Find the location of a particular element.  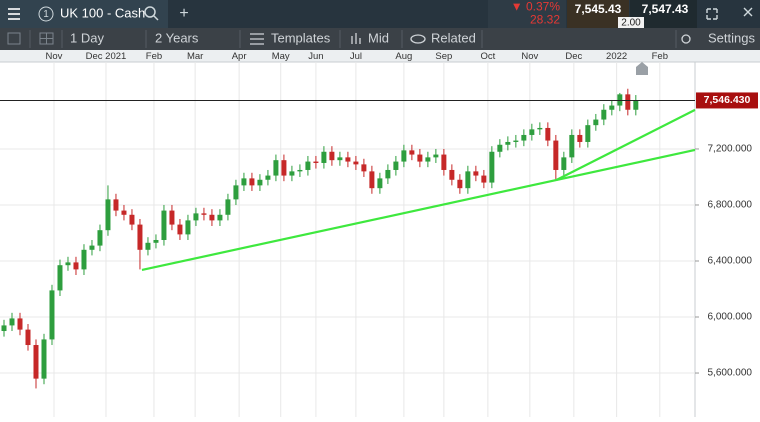

instrument-name: UK 100 - Cash is located at coordinates (102, 12).